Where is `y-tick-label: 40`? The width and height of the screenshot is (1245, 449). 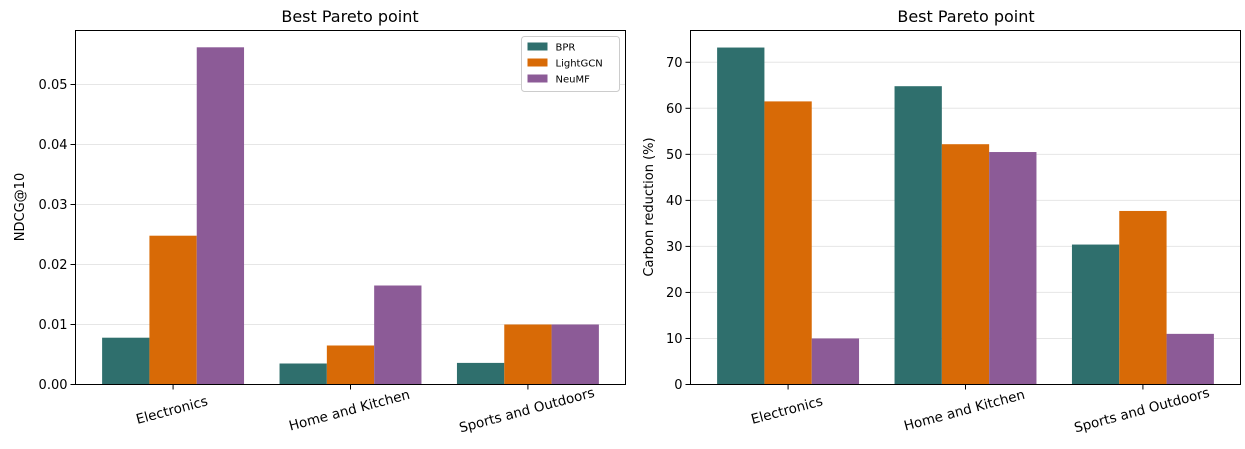 y-tick-label: 40 is located at coordinates (674, 201).